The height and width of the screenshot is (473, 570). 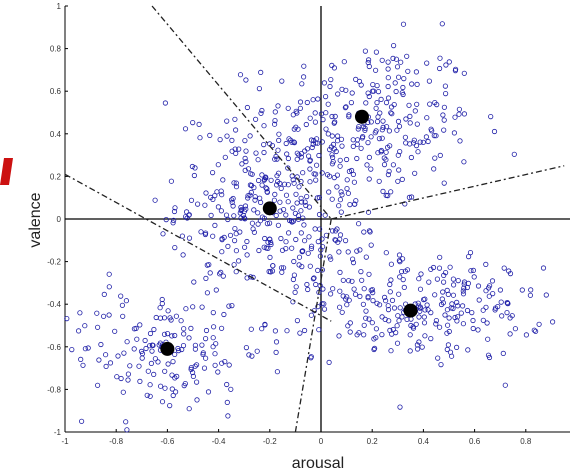 What do you see at coordinates (35, 219) in the screenshot?
I see `y-axis-label: valence` at bounding box center [35, 219].